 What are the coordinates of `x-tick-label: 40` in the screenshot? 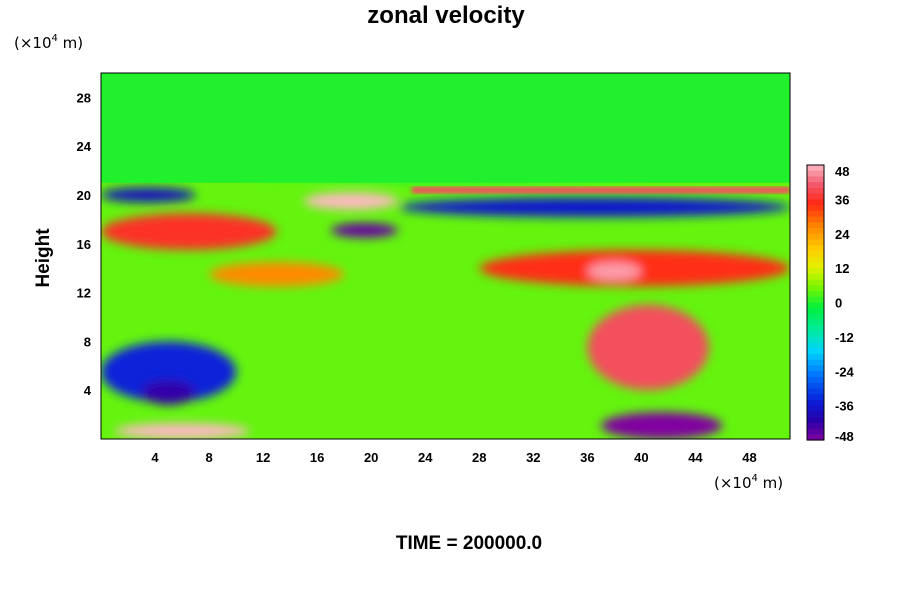 It's located at (641, 457).